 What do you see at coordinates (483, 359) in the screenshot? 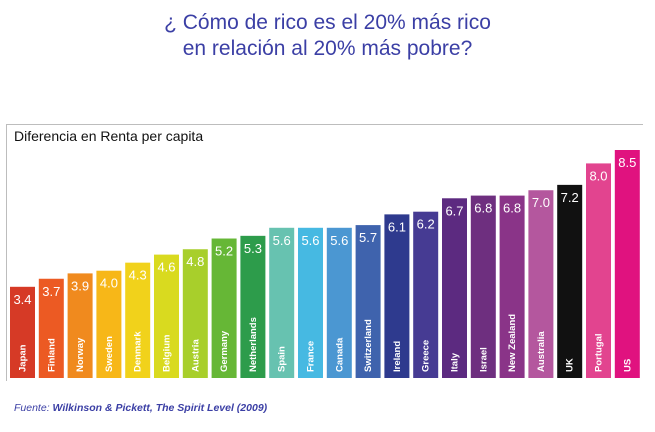
I see `category-label: Israel` at bounding box center [483, 359].